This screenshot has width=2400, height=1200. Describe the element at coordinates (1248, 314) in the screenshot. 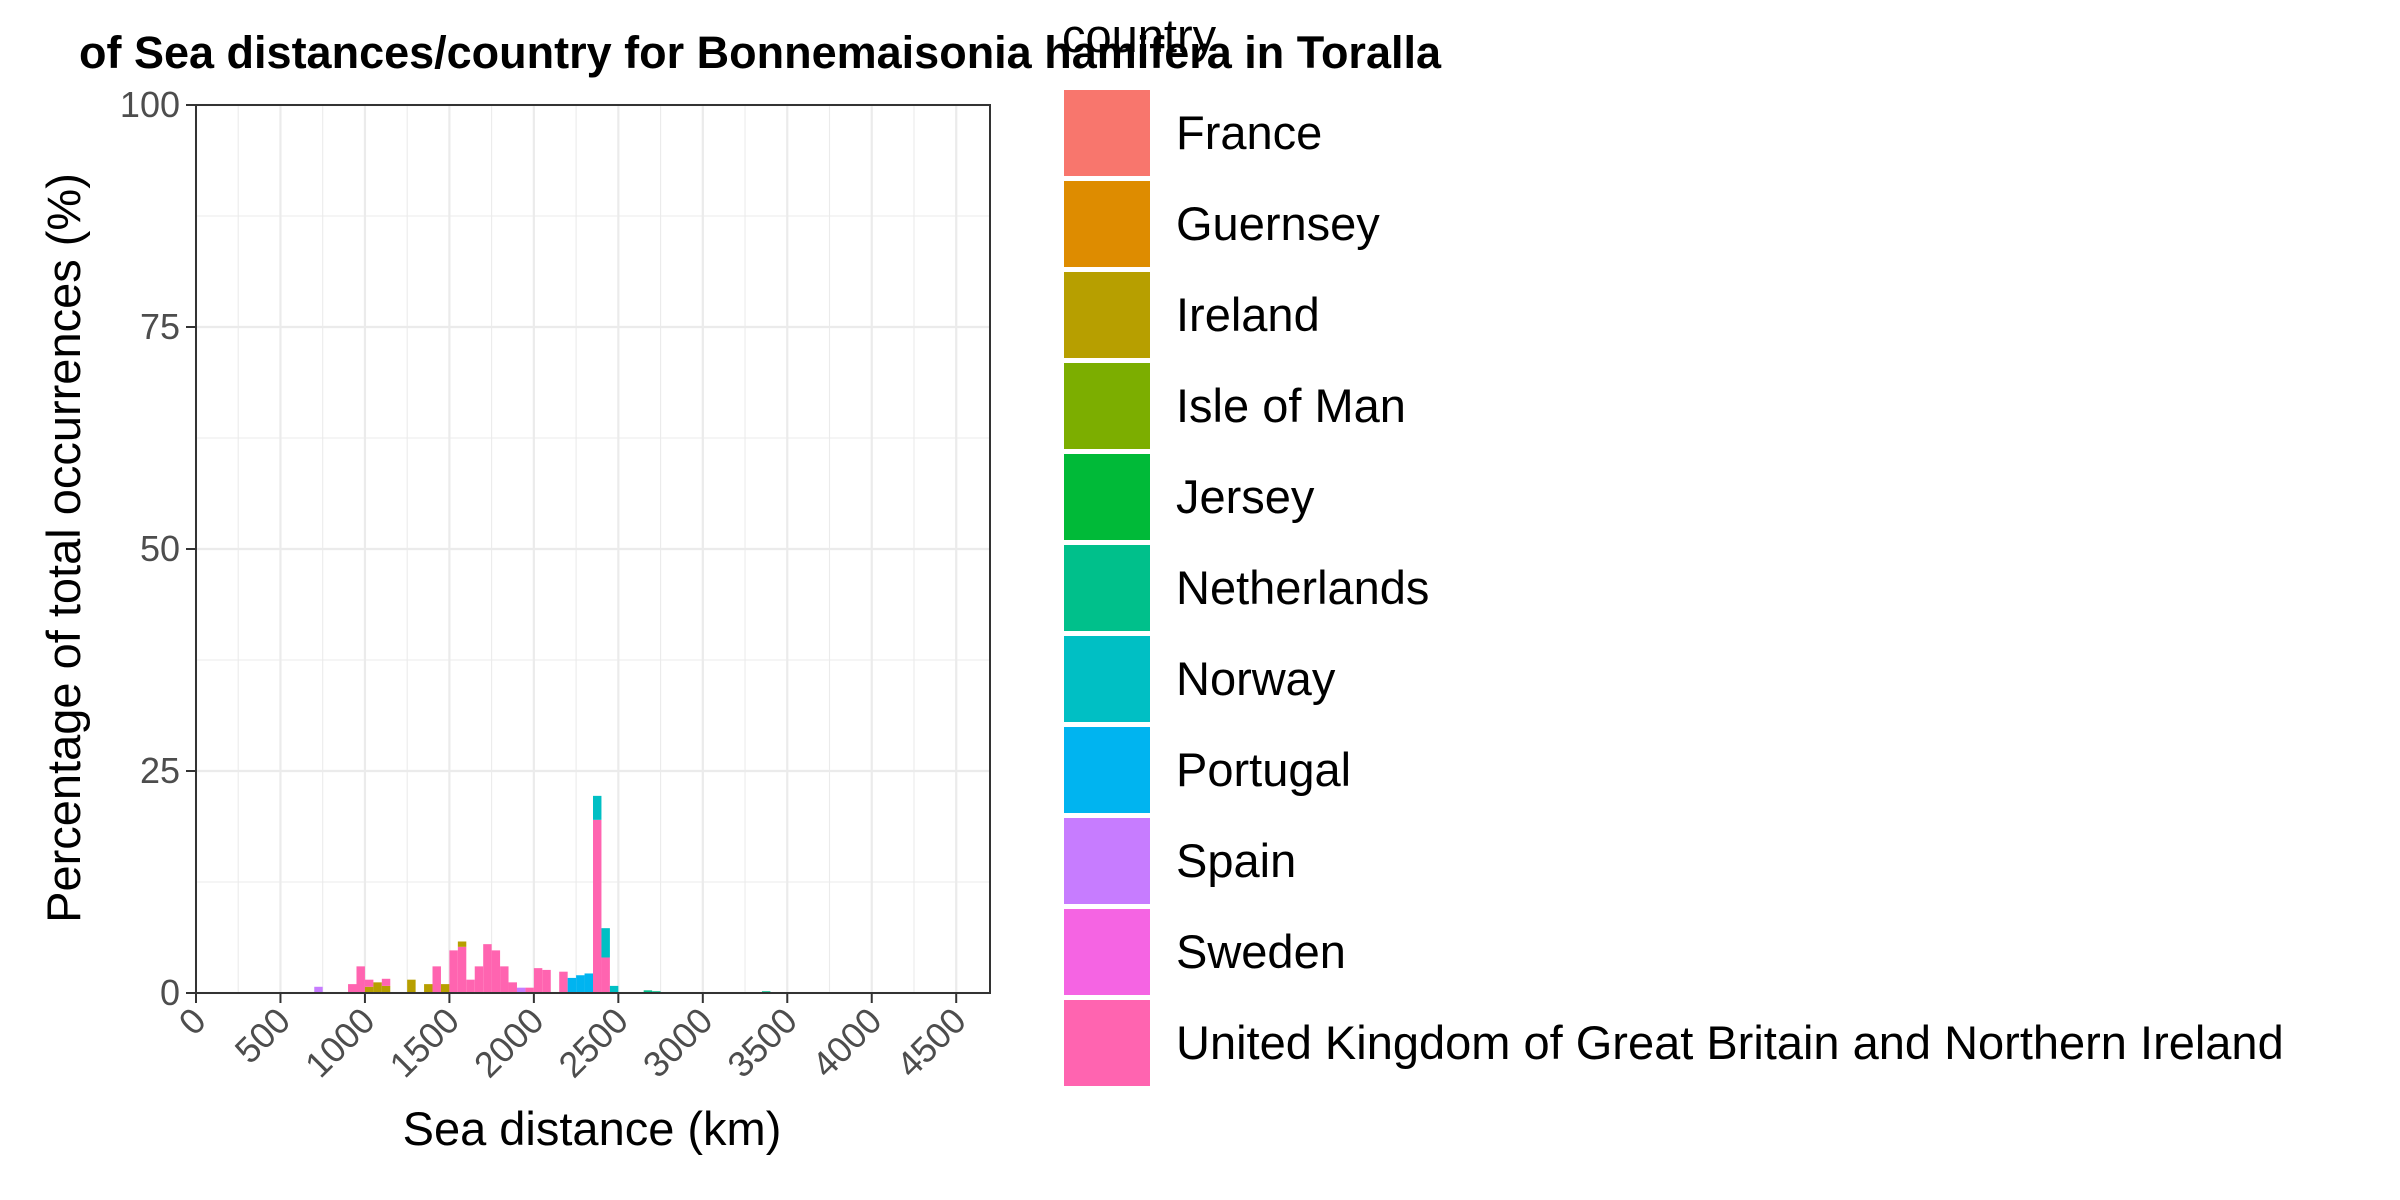

I see `legend-label: Ireland` at that location.